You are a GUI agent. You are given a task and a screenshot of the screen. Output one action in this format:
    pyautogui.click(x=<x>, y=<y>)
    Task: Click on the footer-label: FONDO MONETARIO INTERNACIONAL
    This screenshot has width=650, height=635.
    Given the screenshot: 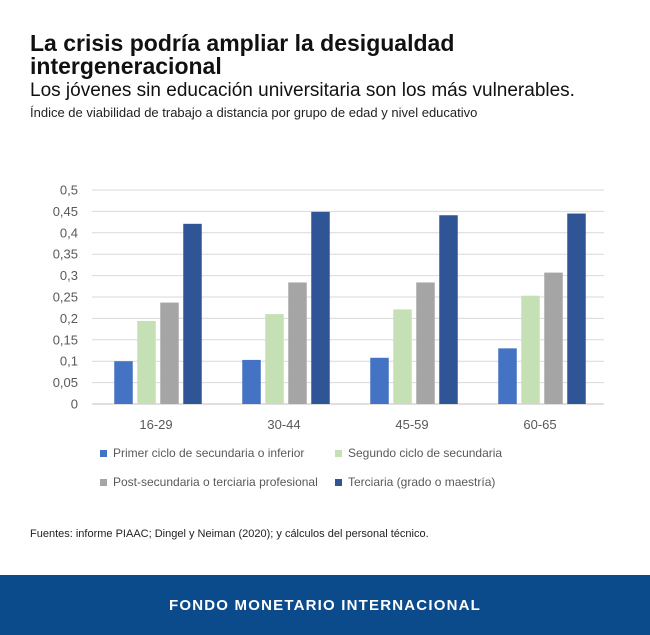 What is the action you would take?
    pyautogui.click(x=324, y=605)
    